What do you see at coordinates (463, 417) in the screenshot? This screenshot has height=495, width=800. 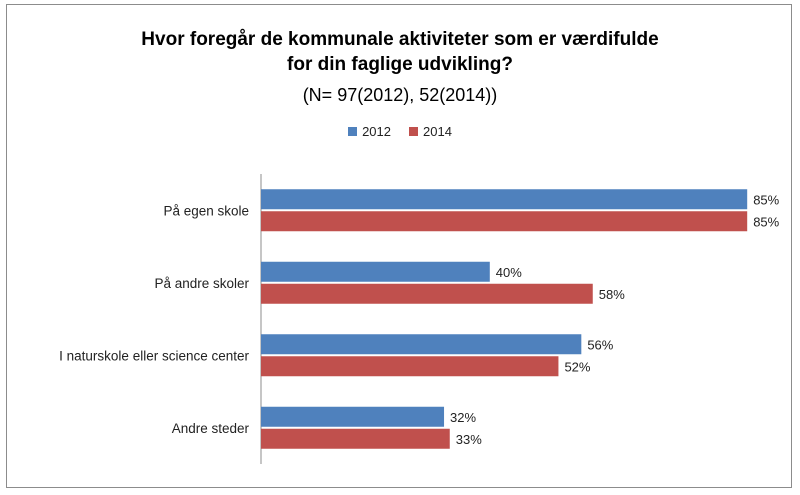 I see `data-label-2012: 32%` at bounding box center [463, 417].